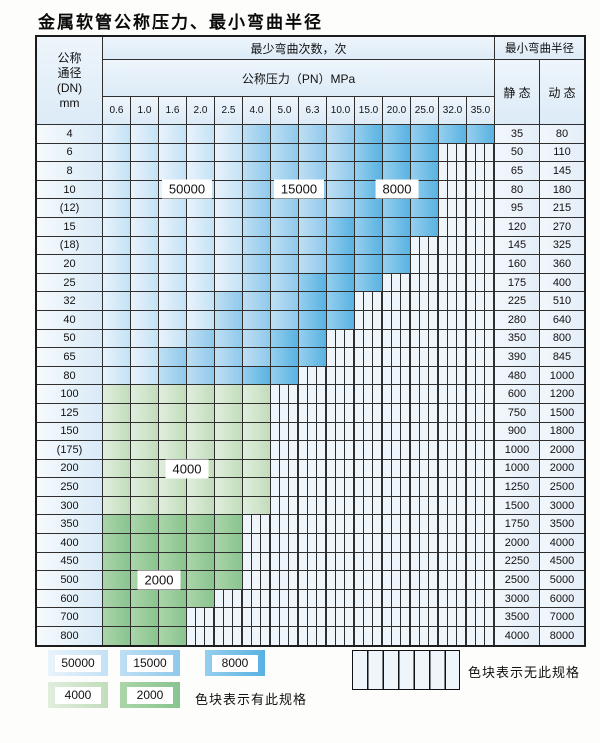 Image resolution: width=600 pixels, height=743 pixels. I want to click on legend-swatch-4000: 4000, so click(78, 695).